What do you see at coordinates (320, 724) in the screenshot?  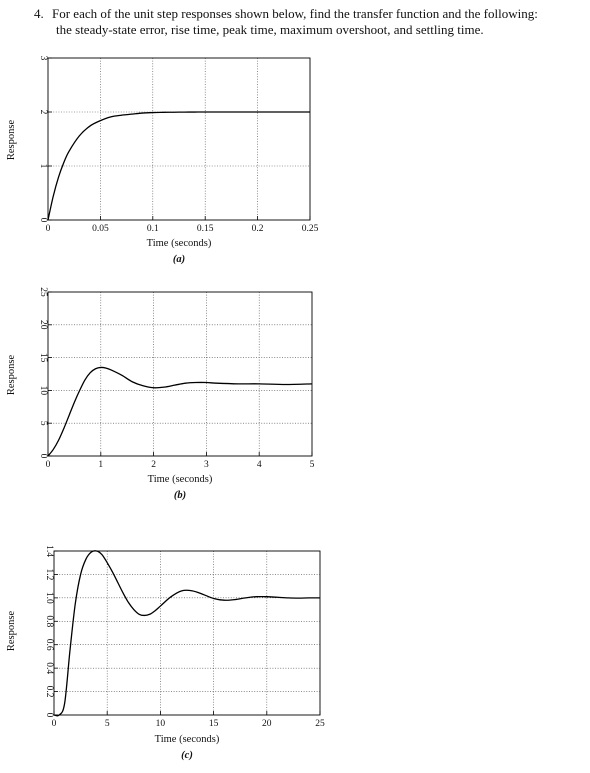 I see `x-tick-label: 25` at bounding box center [320, 724].